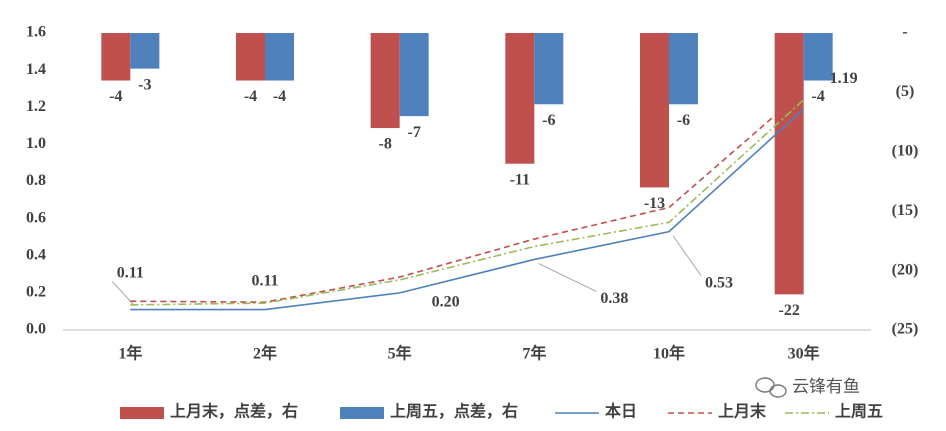  What do you see at coordinates (446, 302) in the screenshot?
I see `line-label: 0.20` at bounding box center [446, 302].